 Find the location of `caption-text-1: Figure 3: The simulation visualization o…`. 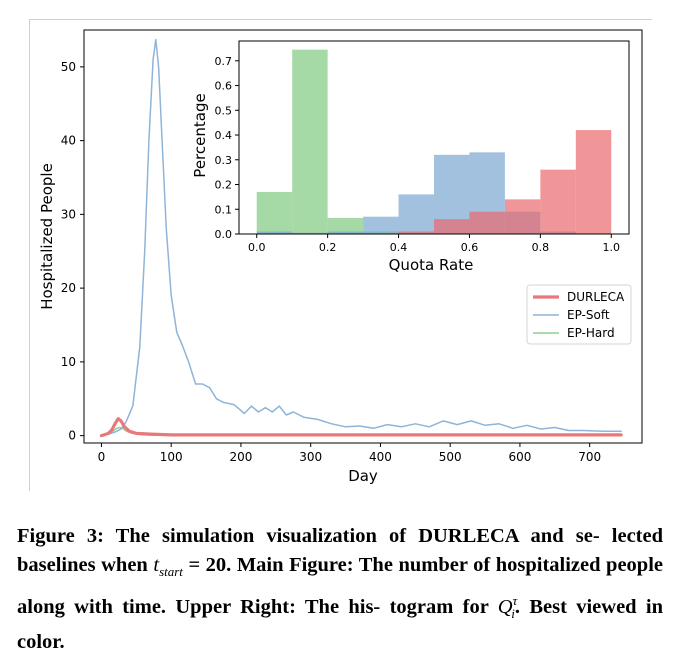

caption-text-1: Figure 3: The simulation visualization o… is located at coordinates (340, 550).